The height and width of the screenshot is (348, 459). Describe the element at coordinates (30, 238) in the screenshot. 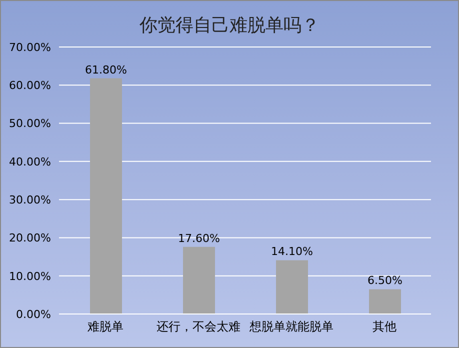

I see `y-tick-label: 20.00%` at that location.